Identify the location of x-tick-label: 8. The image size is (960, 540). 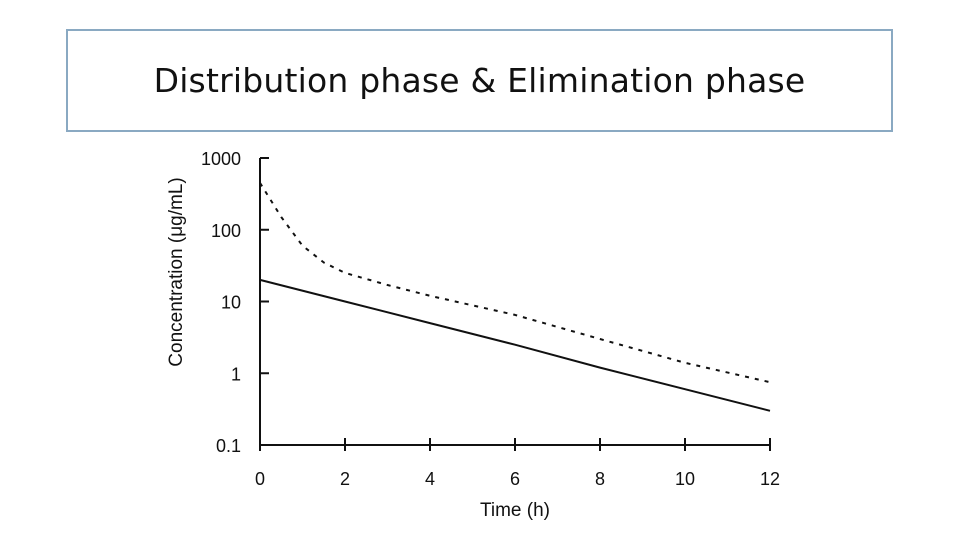
(600, 479).